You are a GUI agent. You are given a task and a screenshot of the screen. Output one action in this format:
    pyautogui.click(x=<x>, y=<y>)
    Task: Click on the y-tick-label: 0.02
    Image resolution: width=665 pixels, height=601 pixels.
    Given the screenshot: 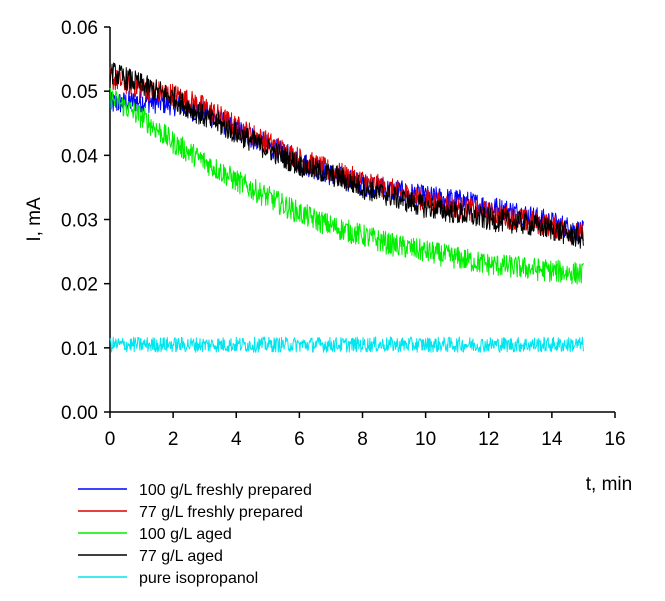 What is the action you would take?
    pyautogui.click(x=79, y=285)
    